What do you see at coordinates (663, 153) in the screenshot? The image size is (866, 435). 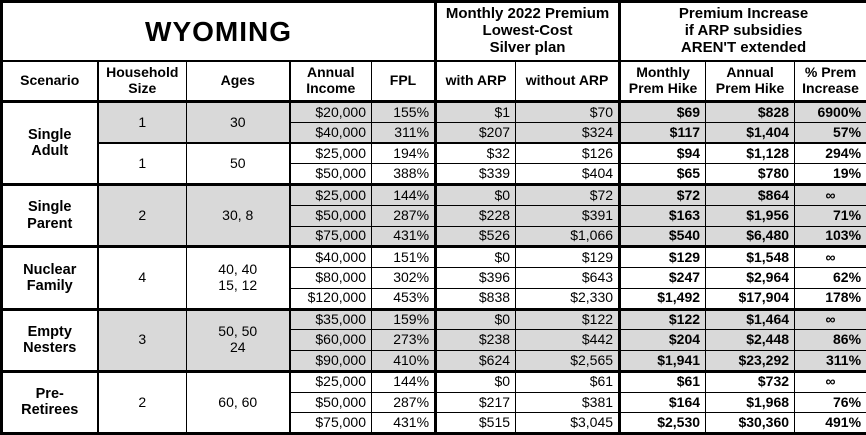 I see `monthly-hike-cell: $94` at bounding box center [663, 153].